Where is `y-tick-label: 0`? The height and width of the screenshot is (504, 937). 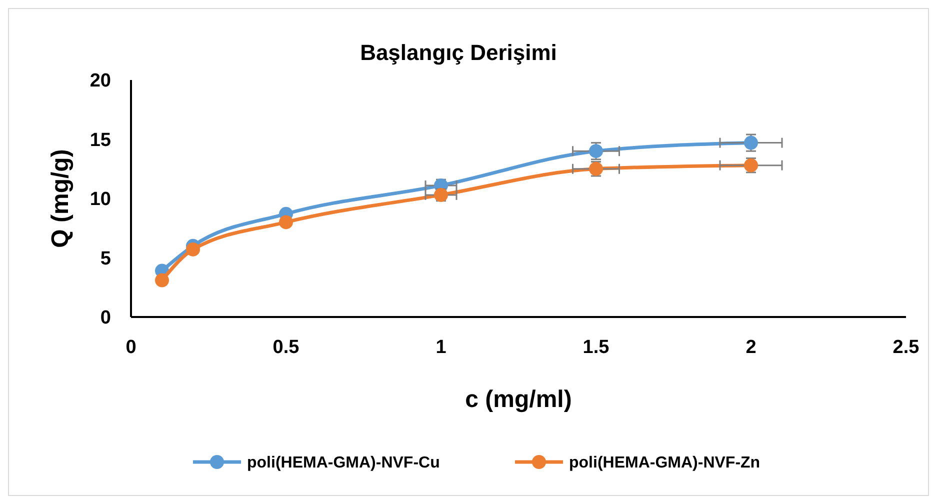 y-tick-label: 0 is located at coordinates (105, 318).